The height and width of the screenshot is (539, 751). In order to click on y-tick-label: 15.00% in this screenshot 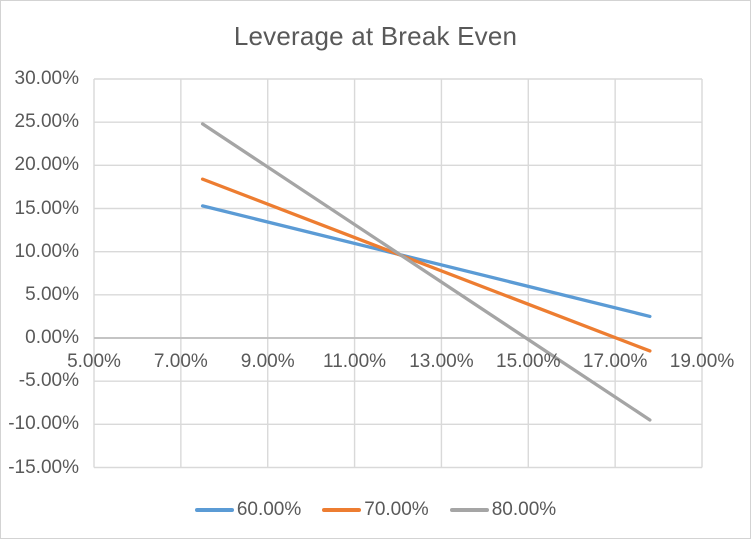, I will do `click(46, 208)`.